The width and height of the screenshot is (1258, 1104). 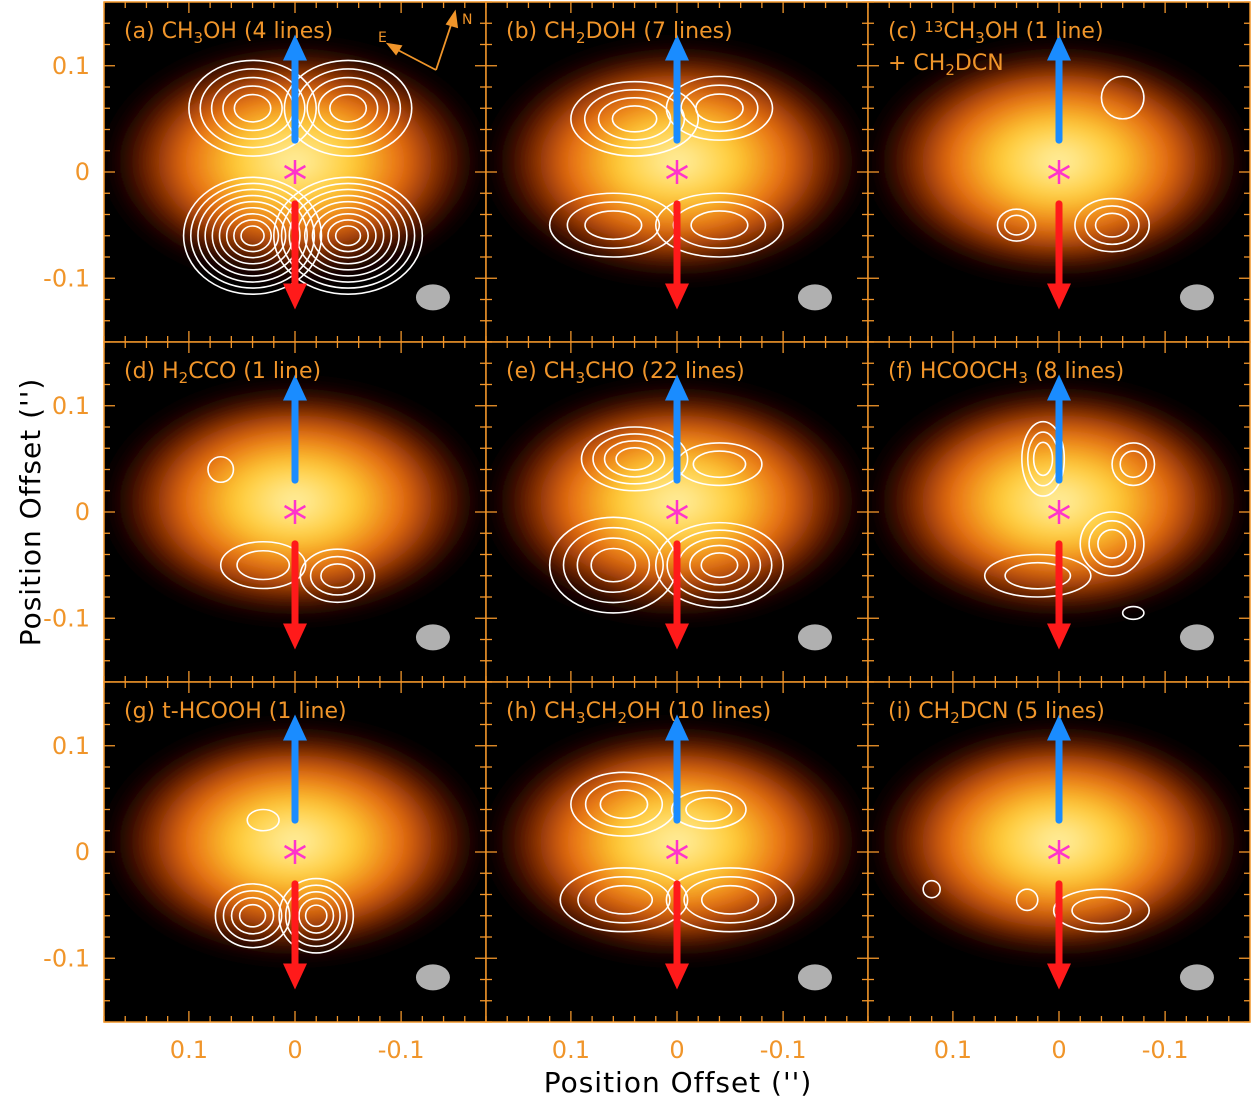 What do you see at coordinates (699, 711) in the screenshot?
I see `panel-title-part: OH (10 lines)` at bounding box center [699, 711].